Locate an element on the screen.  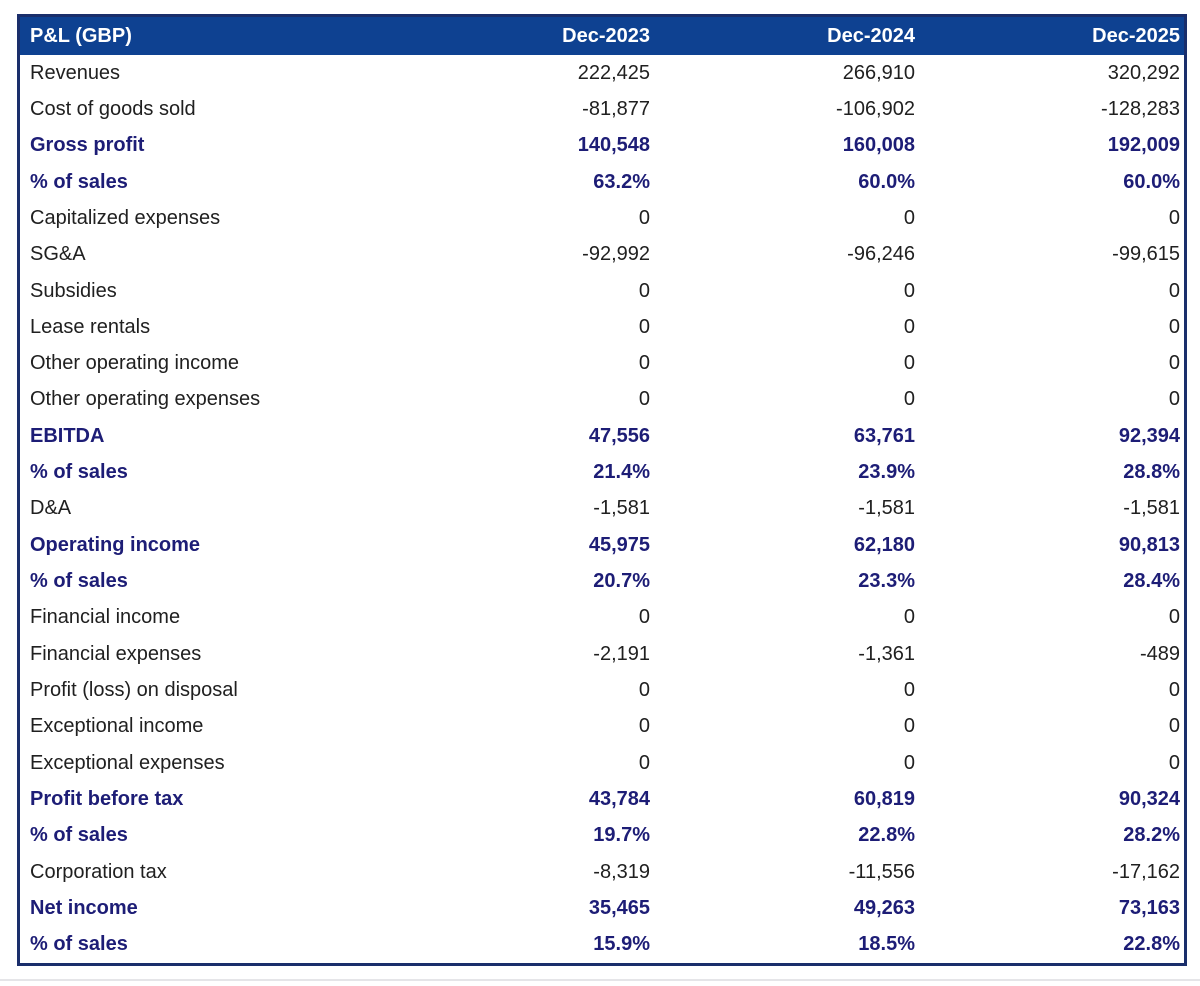
table-row: Lease rentals 0 0 0 is located at coordinates (602, 327).